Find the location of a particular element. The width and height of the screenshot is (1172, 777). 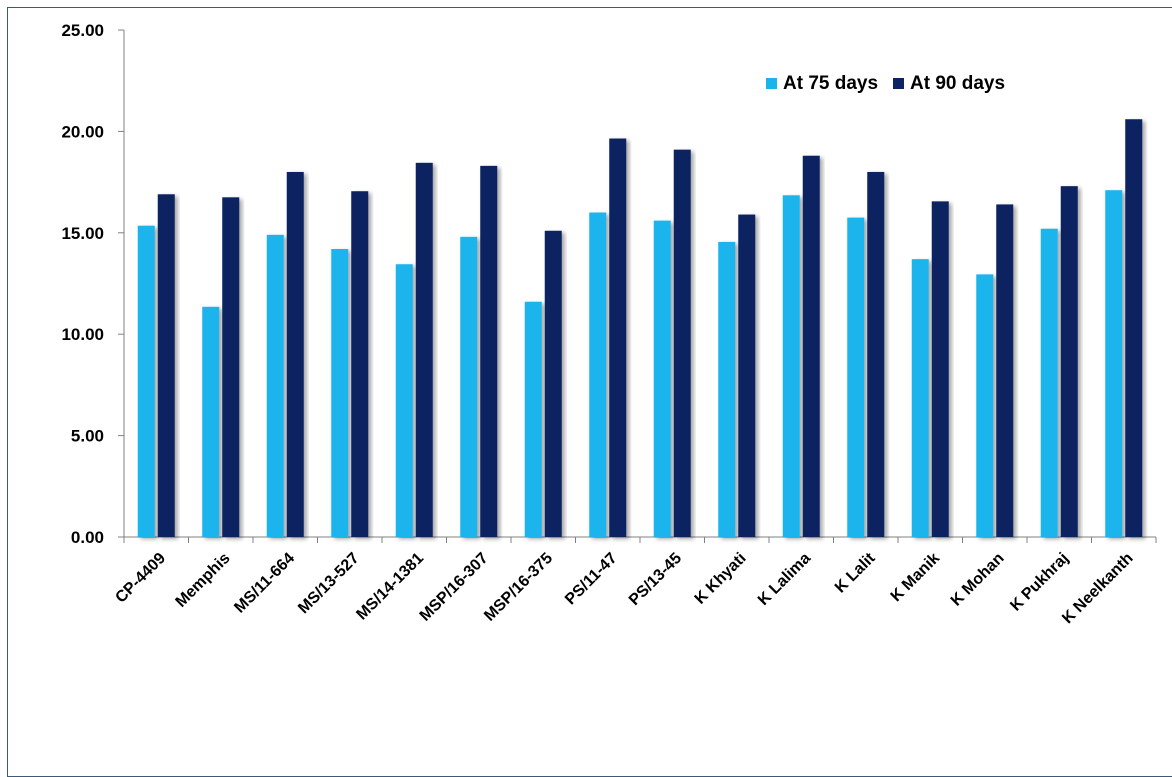

x-tick-label: MS/11-664 is located at coordinates (264, 583).